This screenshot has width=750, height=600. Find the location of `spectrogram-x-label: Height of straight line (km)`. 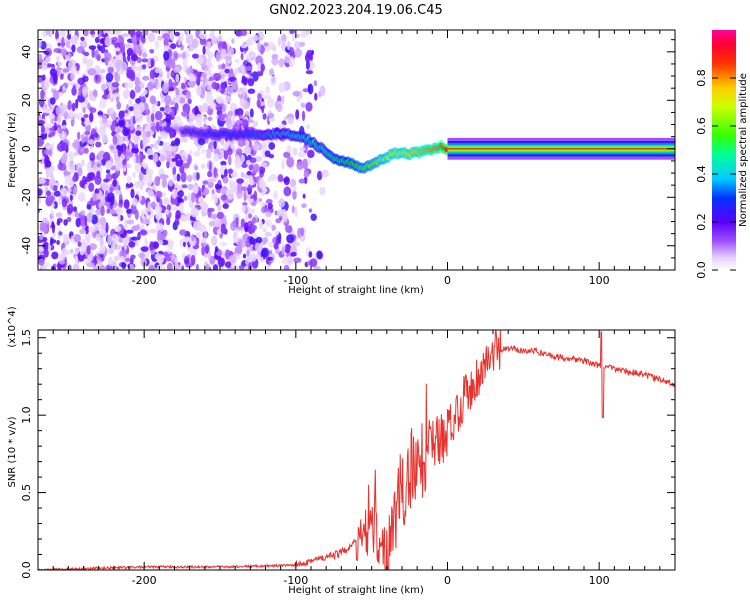

spectrogram-x-label: Height of straight line (km) is located at coordinates (356, 290).